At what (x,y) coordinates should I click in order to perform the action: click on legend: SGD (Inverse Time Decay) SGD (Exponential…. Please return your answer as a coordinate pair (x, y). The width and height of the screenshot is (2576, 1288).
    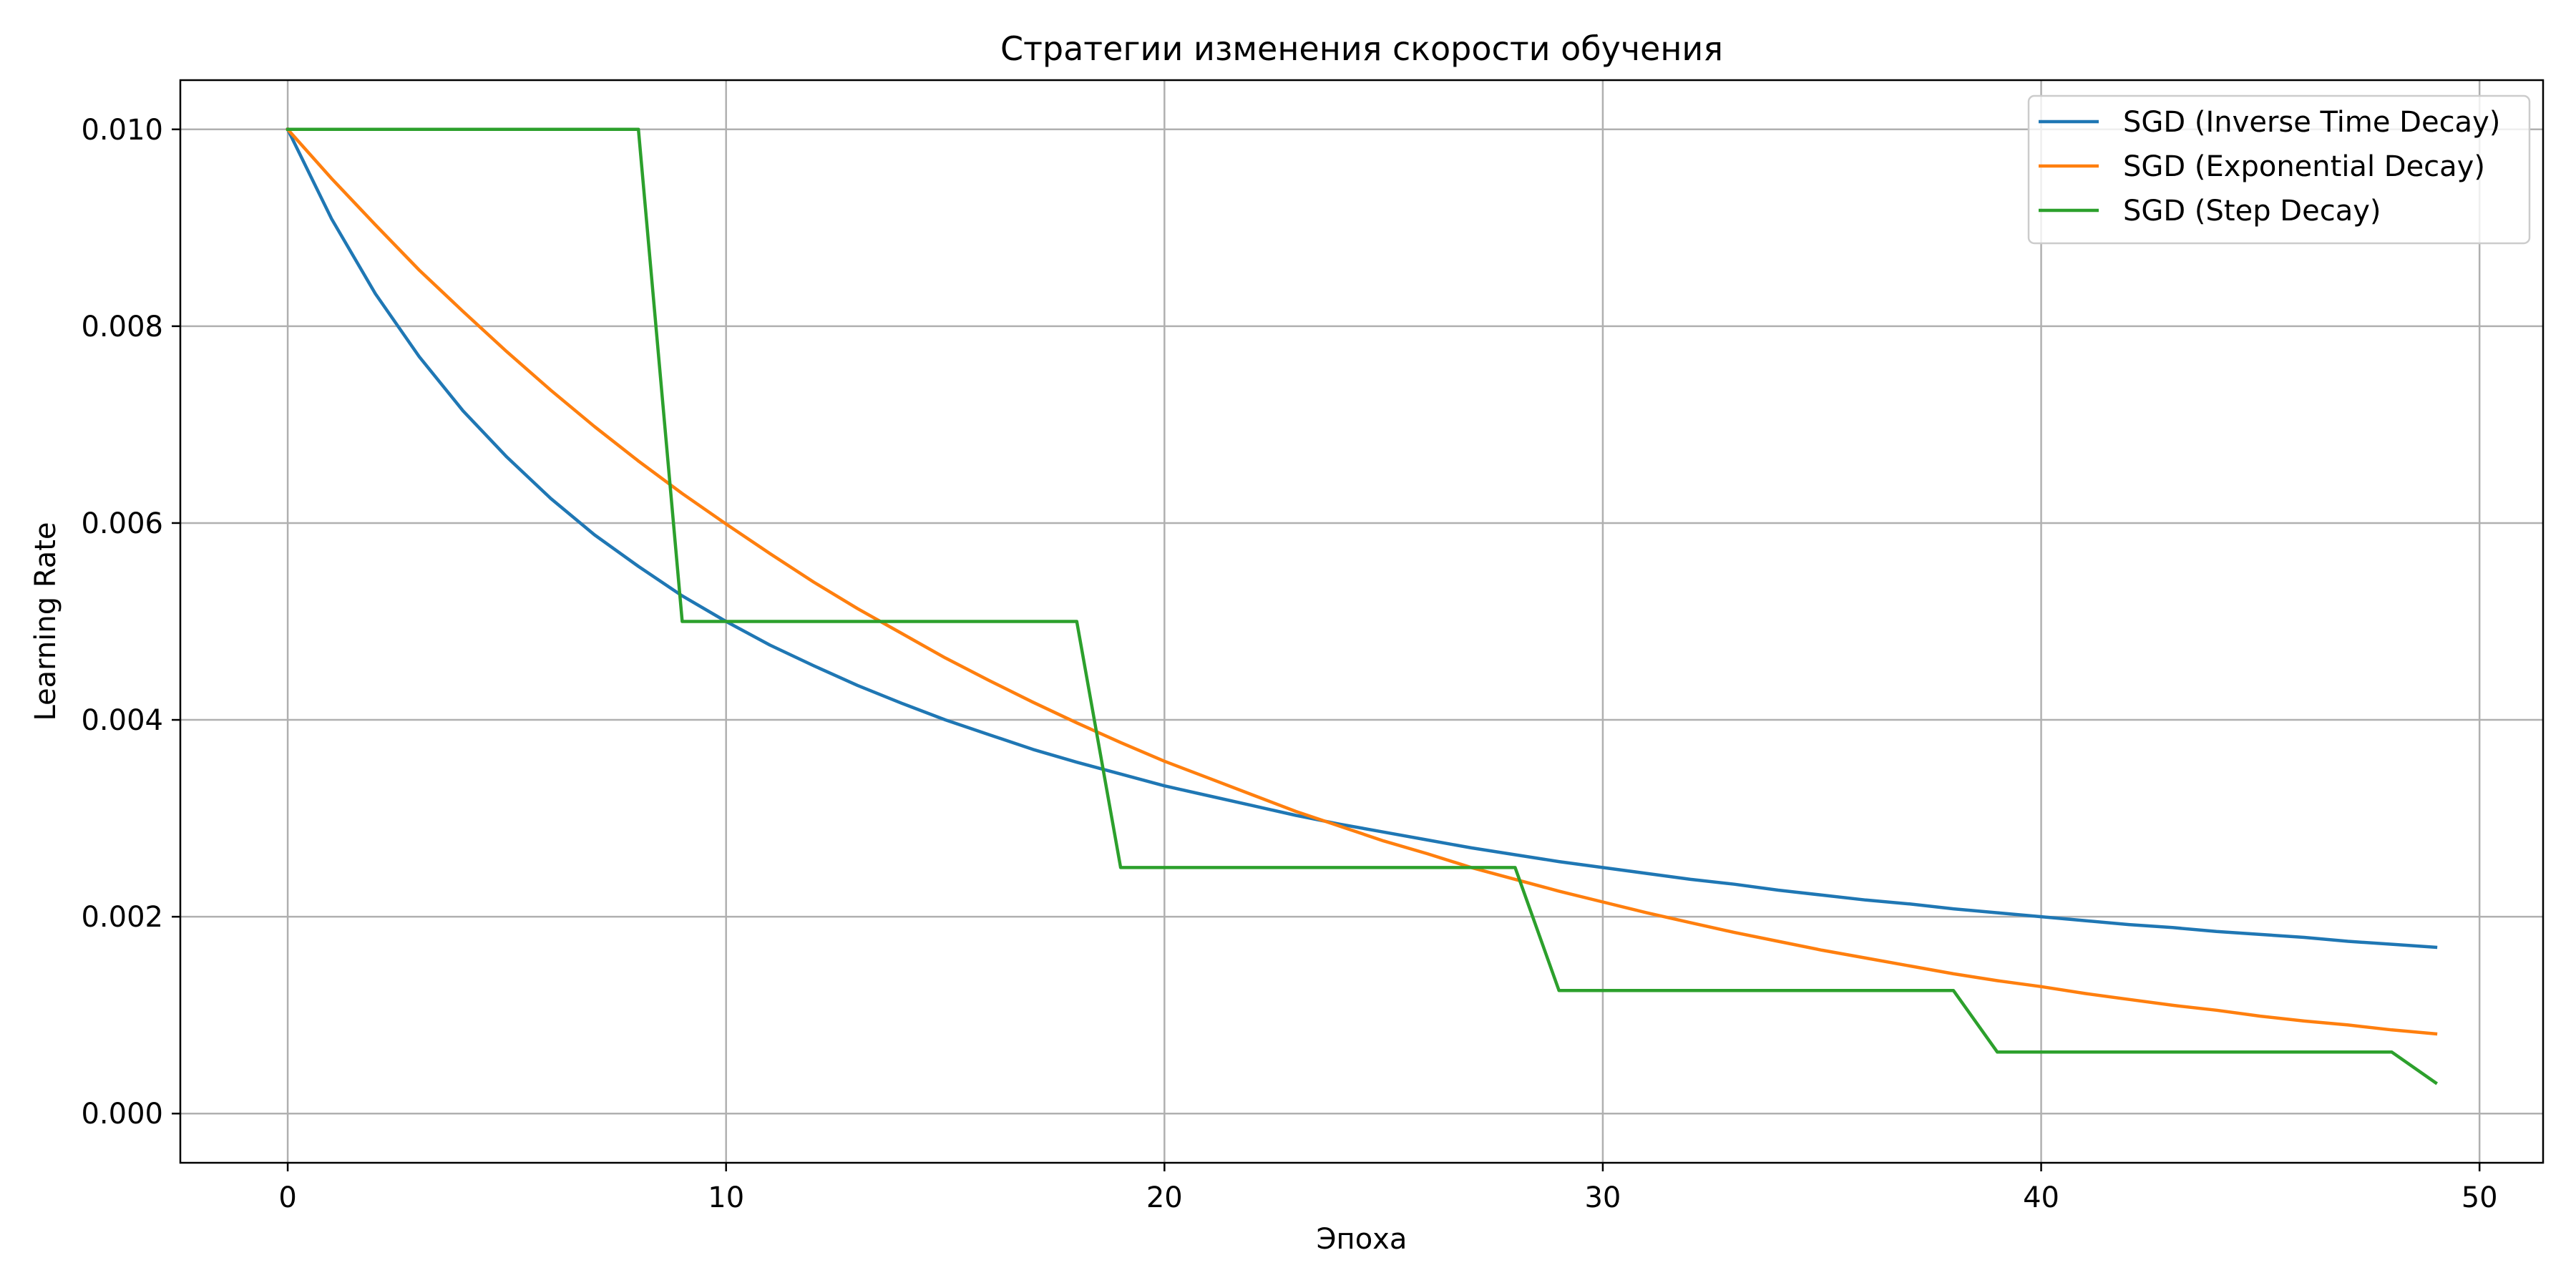
    Looking at the image, I should click on (2279, 169).